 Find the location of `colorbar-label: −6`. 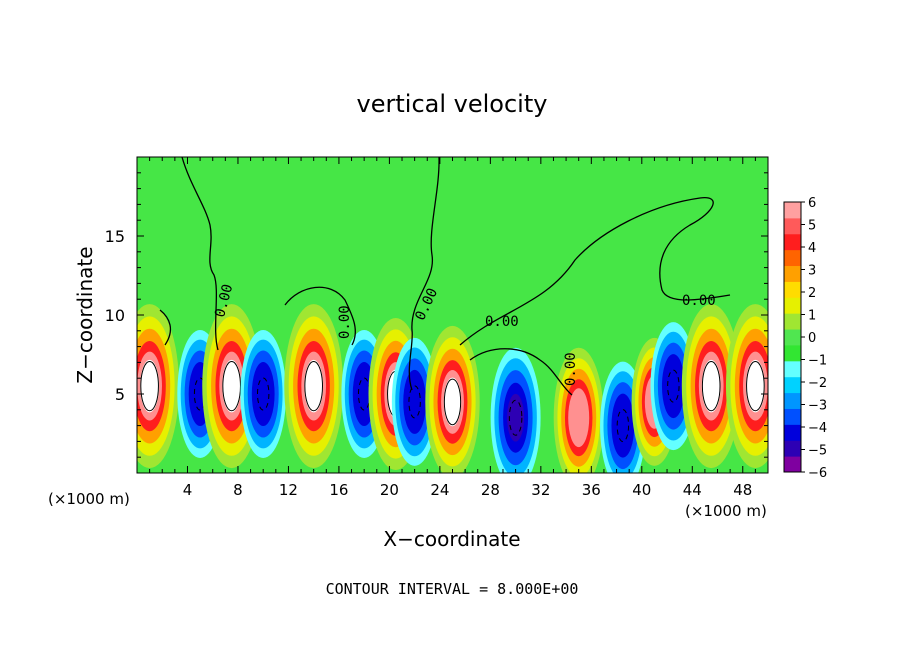

colorbar-label: −6 is located at coordinates (817, 473).